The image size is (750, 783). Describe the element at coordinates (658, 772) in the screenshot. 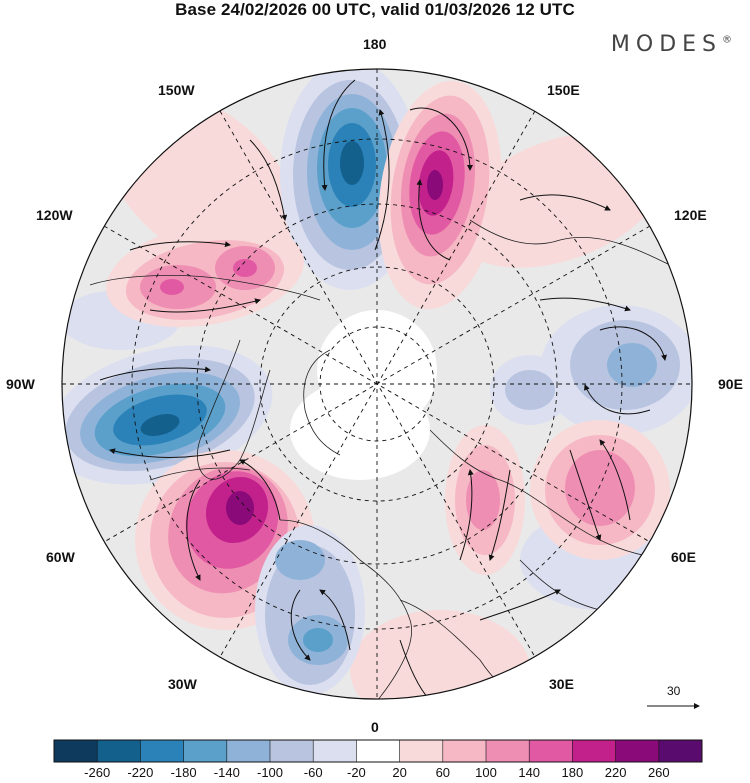

I see `colorbar-tick-label: 260` at that location.